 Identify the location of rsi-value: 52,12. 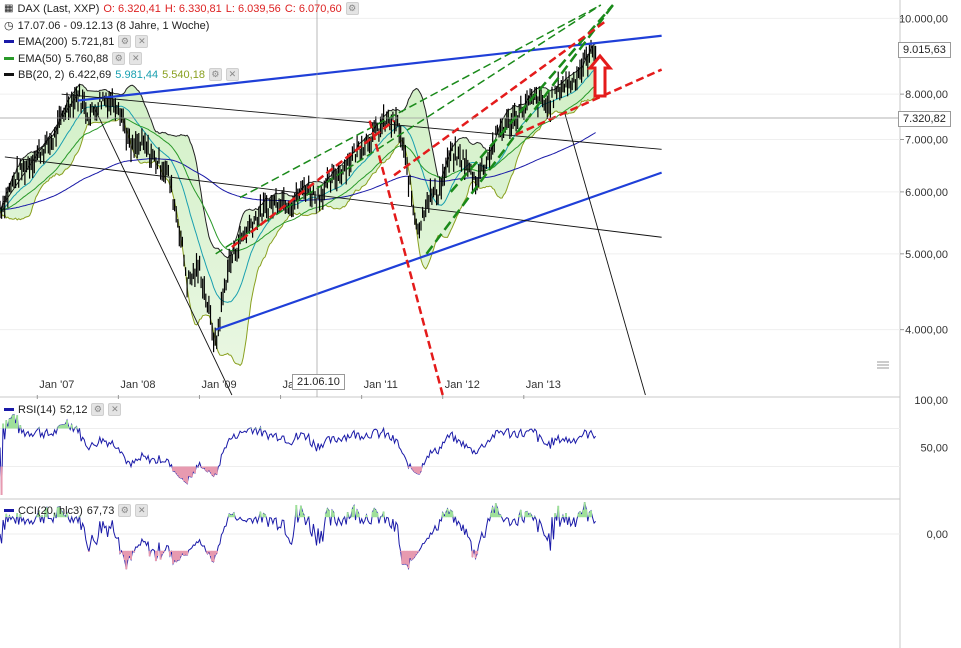
(73, 409).